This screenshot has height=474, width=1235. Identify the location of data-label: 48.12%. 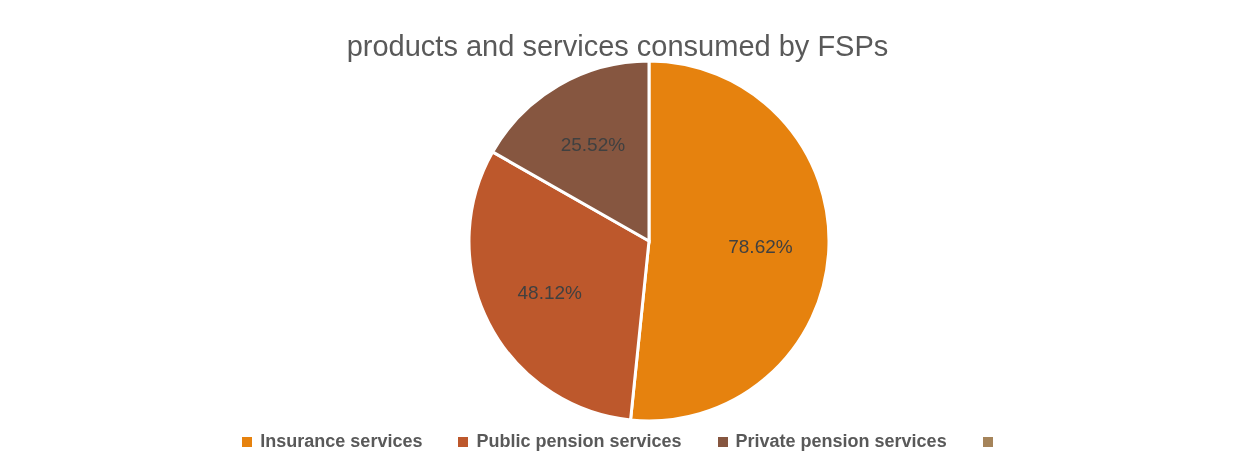
(550, 292).